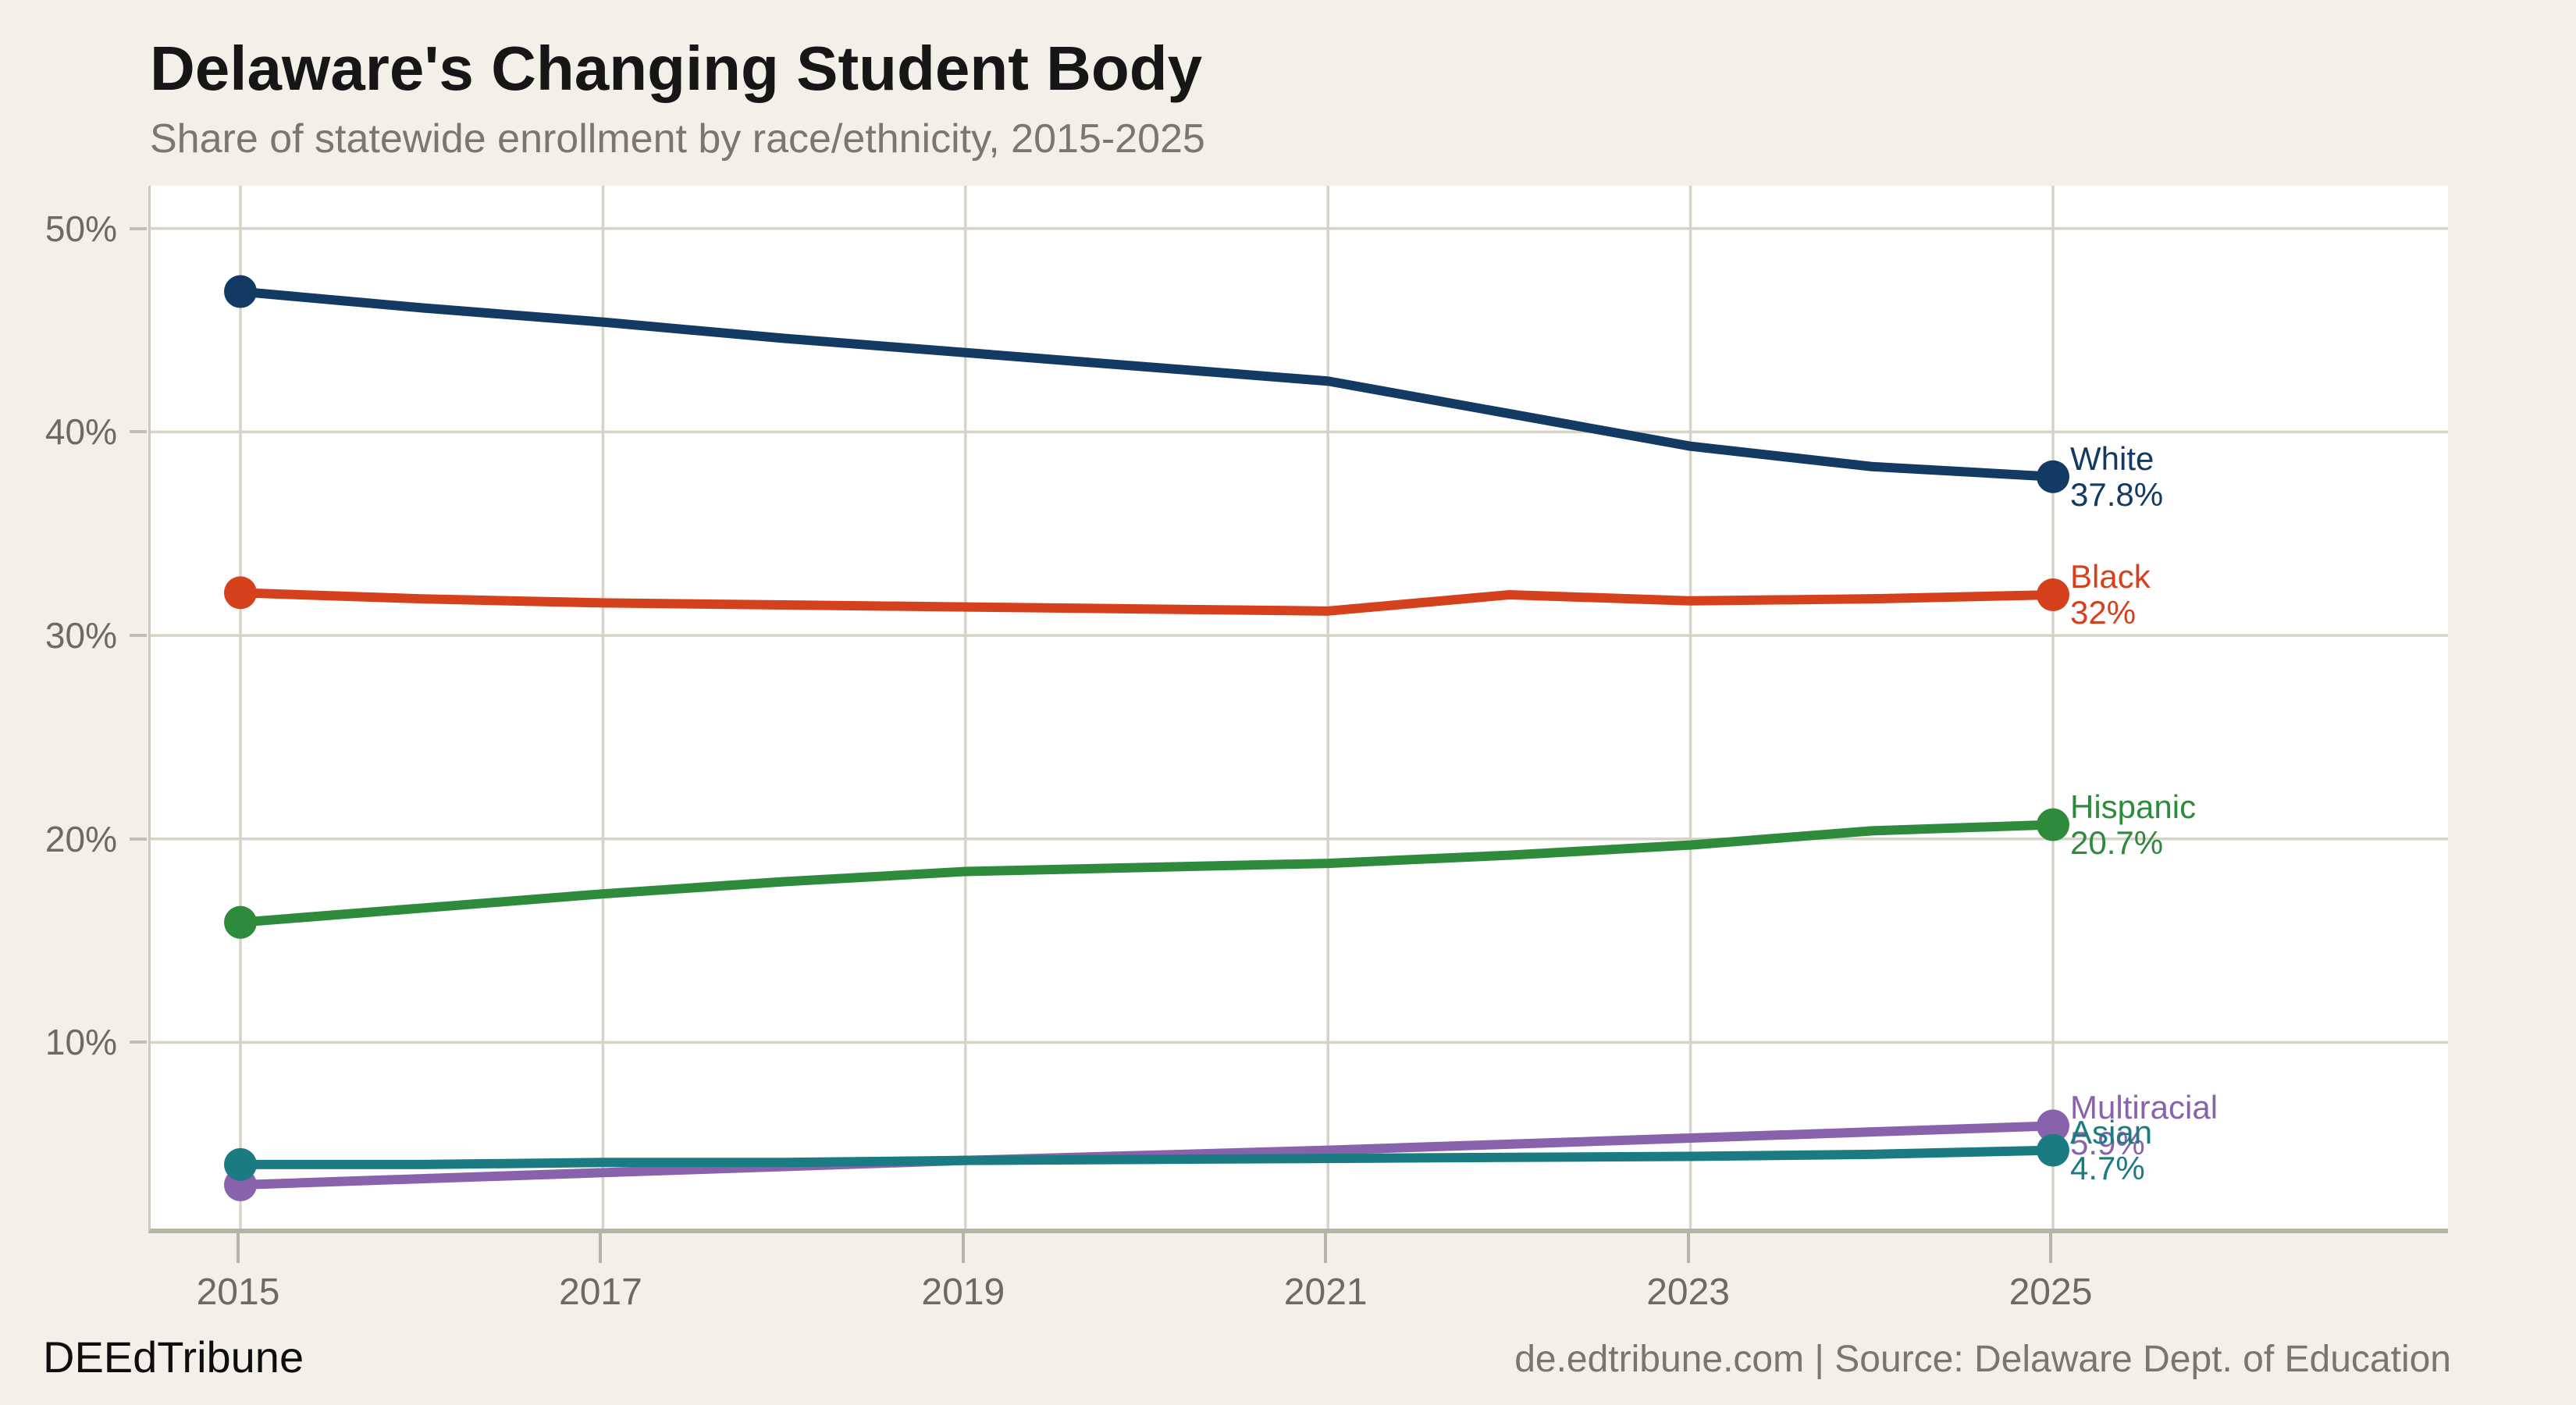 Image resolution: width=2576 pixels, height=1405 pixels. Describe the element at coordinates (1688, 1292) in the screenshot. I see `x-axis-tick-label: 2023` at that location.